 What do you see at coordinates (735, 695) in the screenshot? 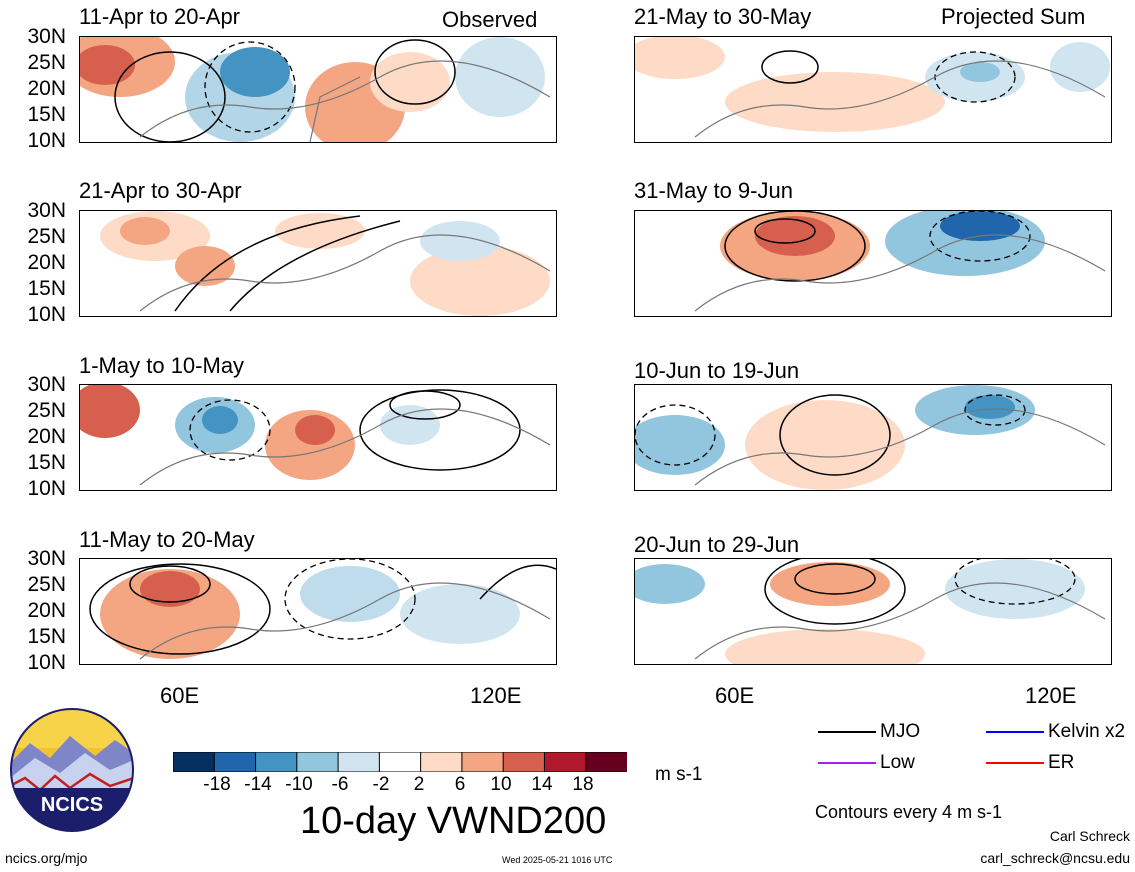
I see `lon-label-right-60e: 60E` at bounding box center [735, 695].